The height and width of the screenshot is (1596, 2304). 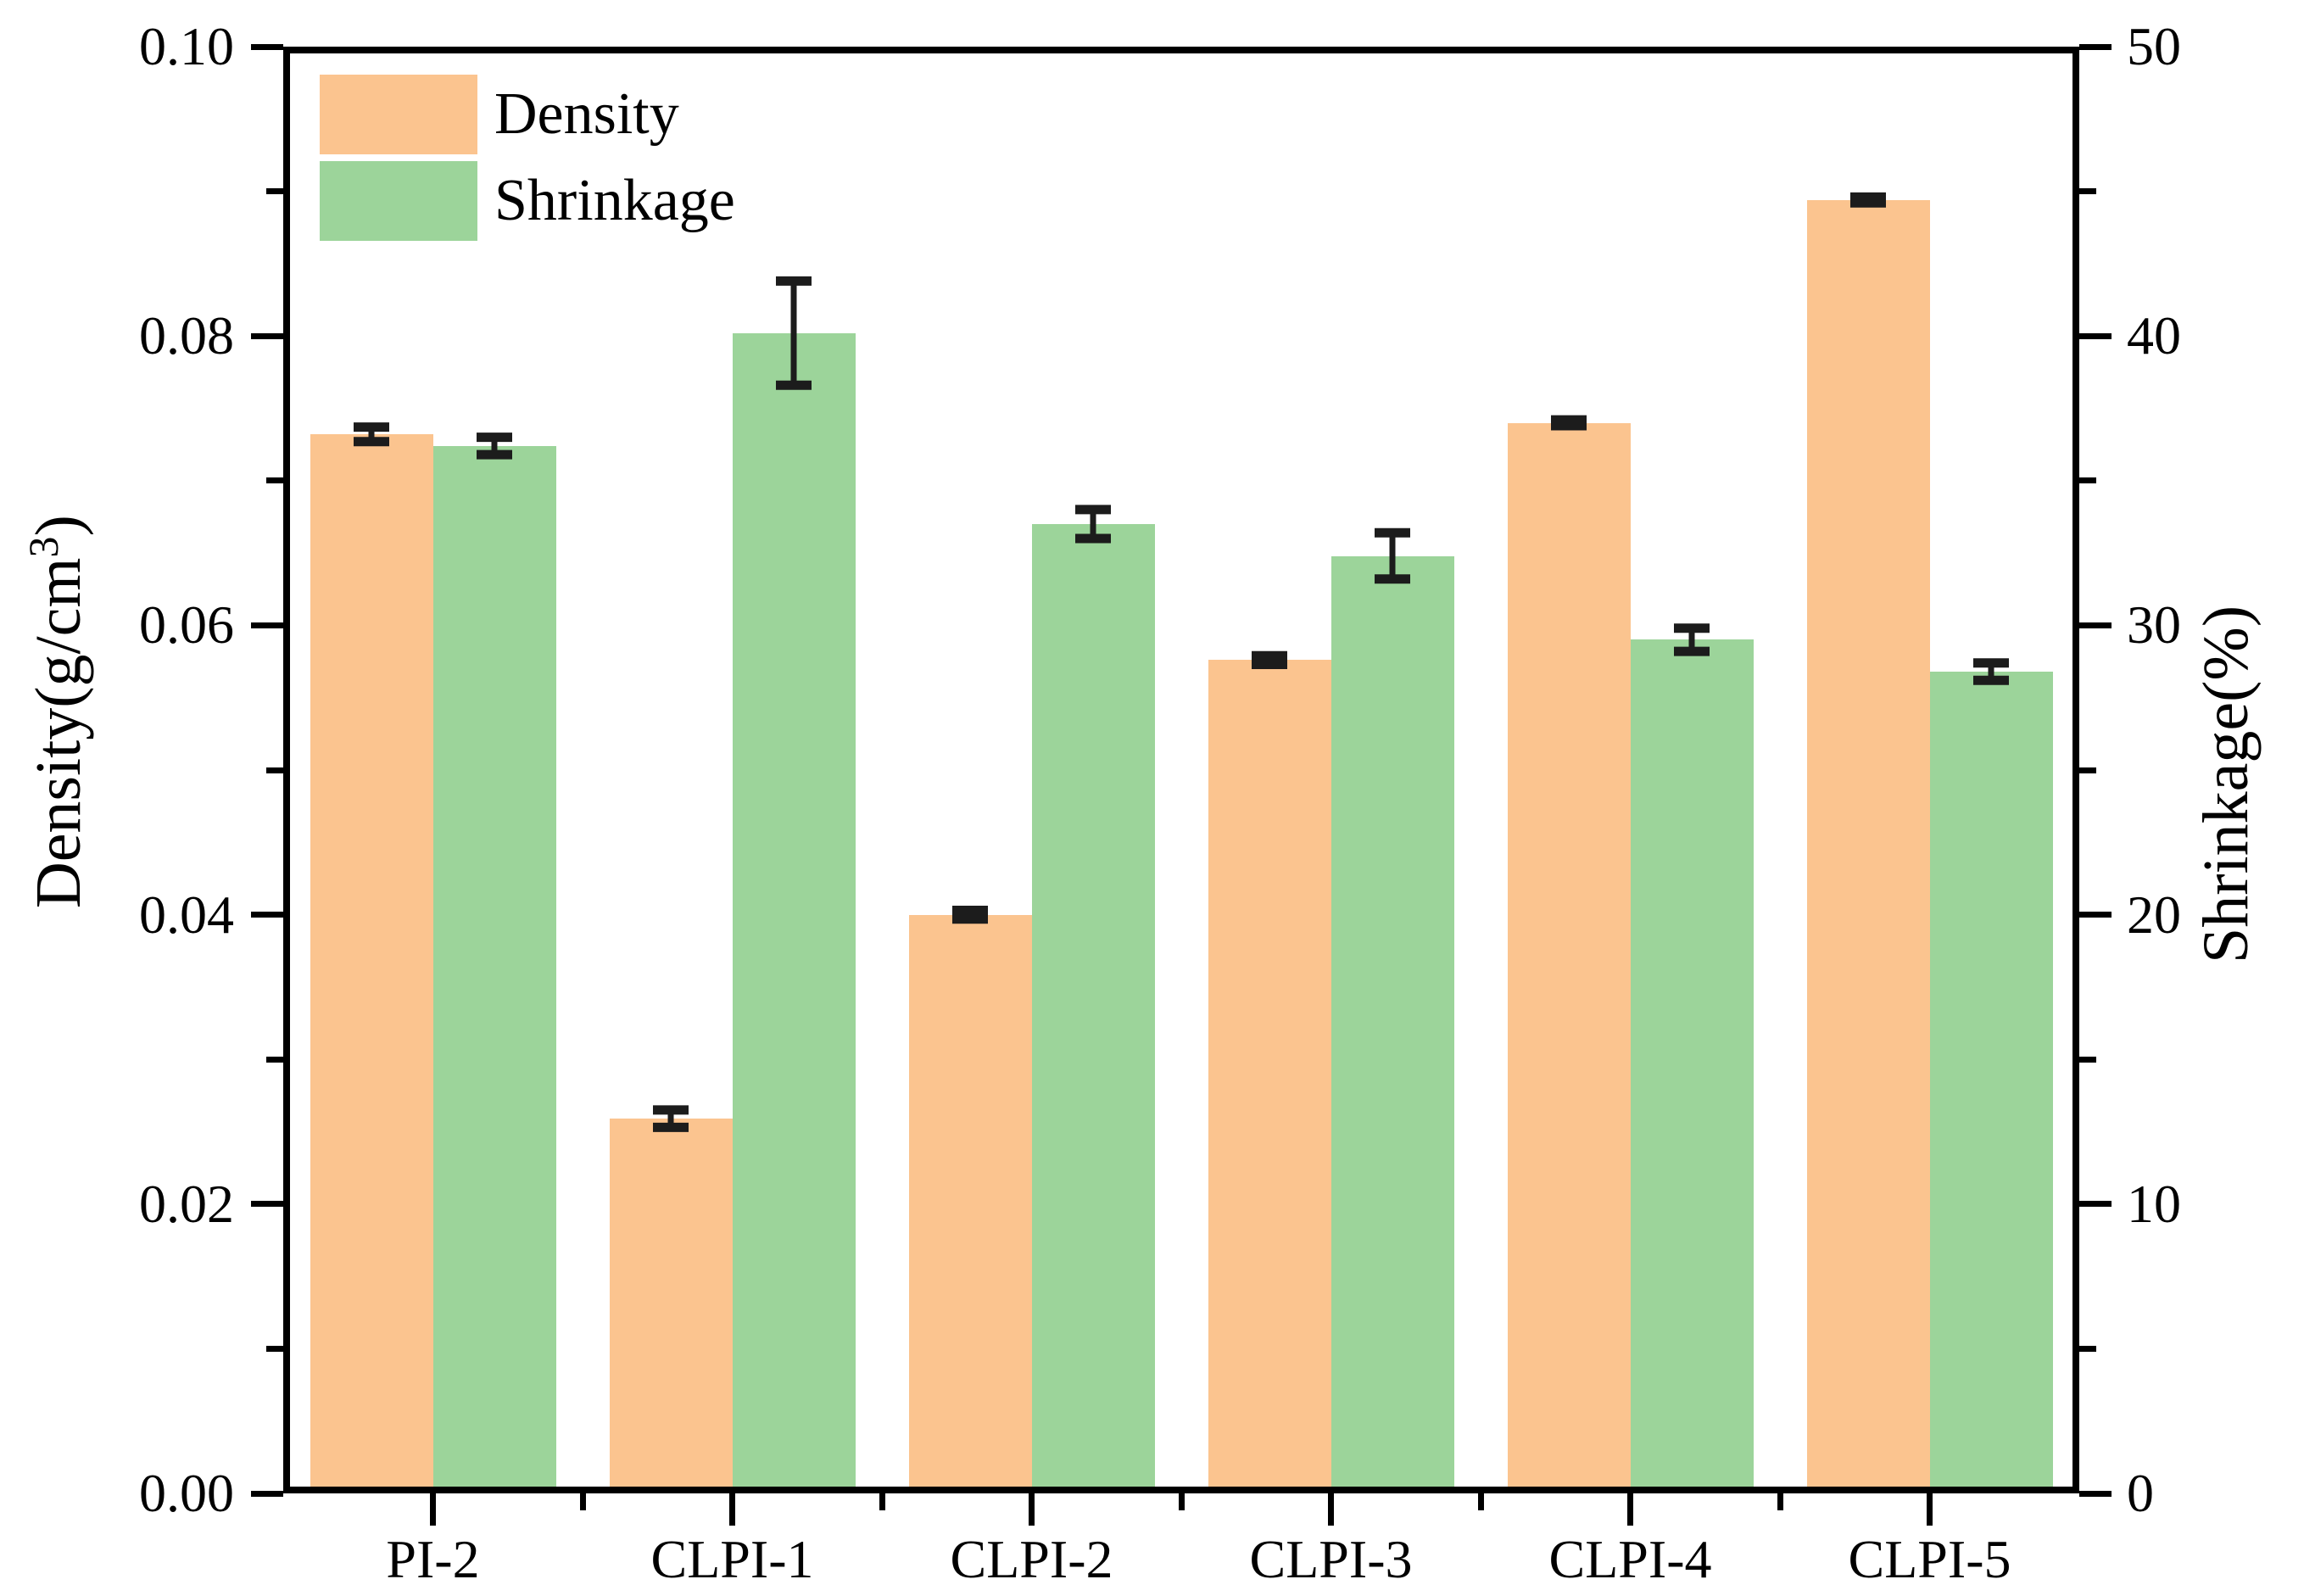 What do you see at coordinates (1331, 1559) in the screenshot?
I see `x-axis-category-label: CLPI-3` at bounding box center [1331, 1559].